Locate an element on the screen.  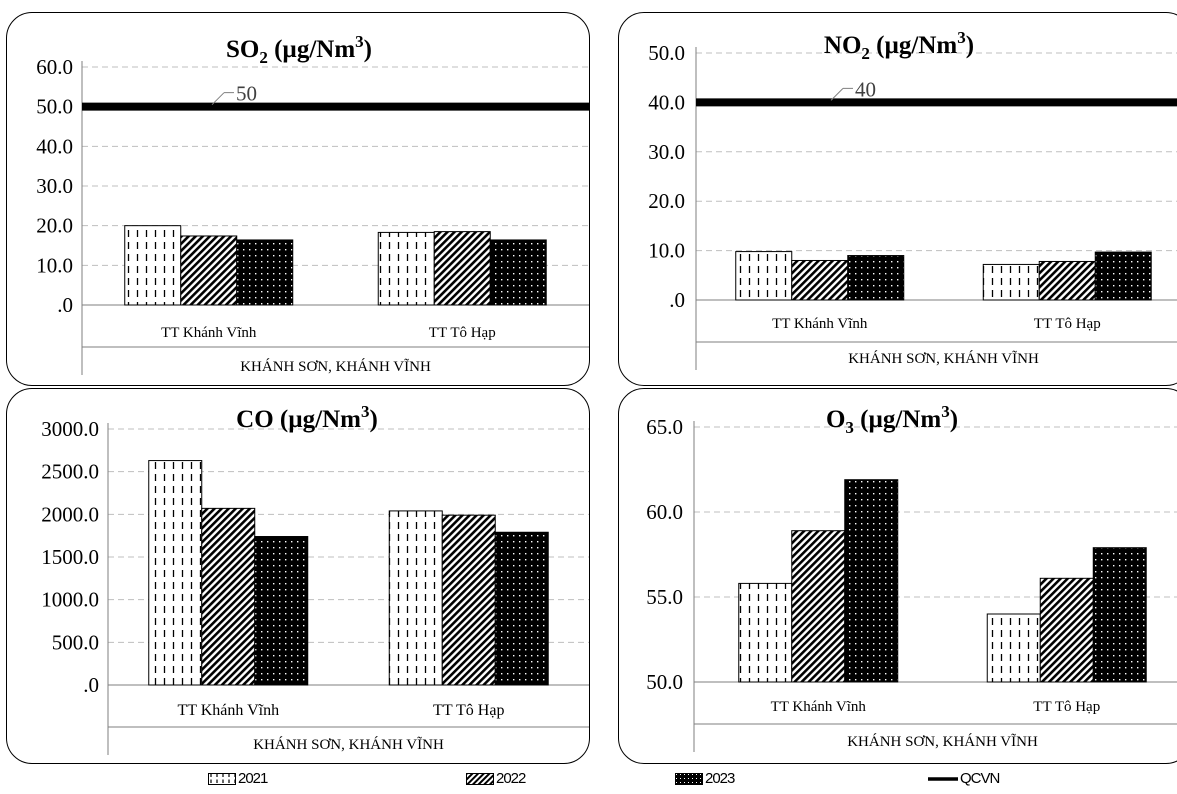
legend-label-2023: 2023 is located at coordinates (720, 778).